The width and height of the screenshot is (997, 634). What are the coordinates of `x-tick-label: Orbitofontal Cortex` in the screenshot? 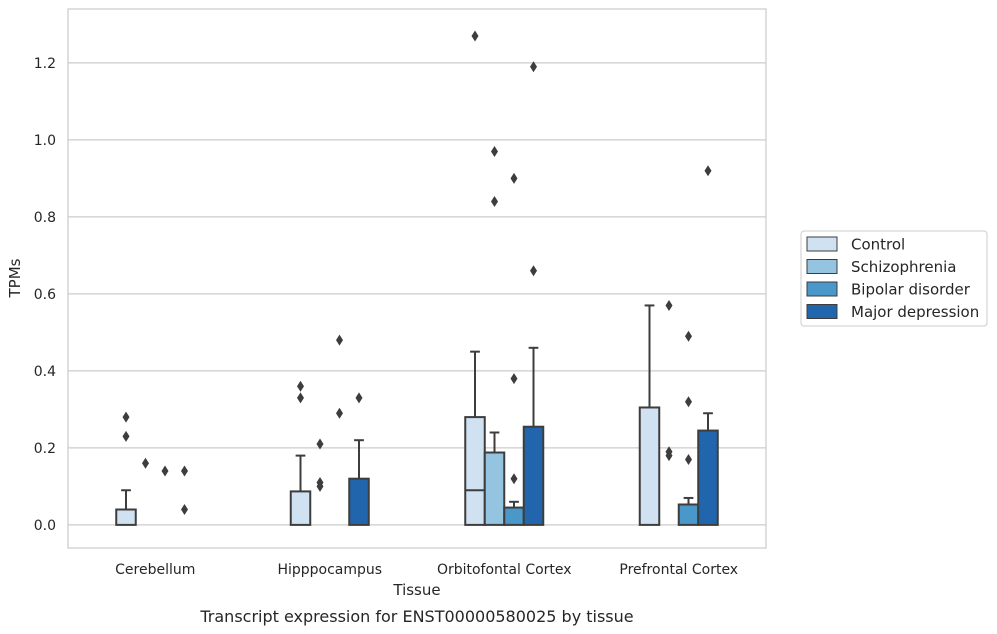 It's located at (504, 570).